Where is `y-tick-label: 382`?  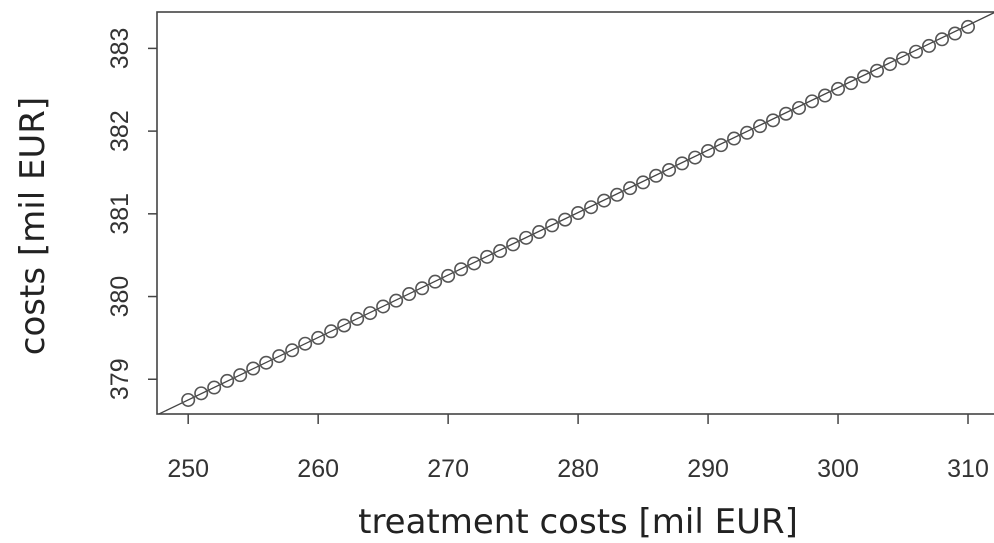 y-tick-label: 382 is located at coordinates (120, 131).